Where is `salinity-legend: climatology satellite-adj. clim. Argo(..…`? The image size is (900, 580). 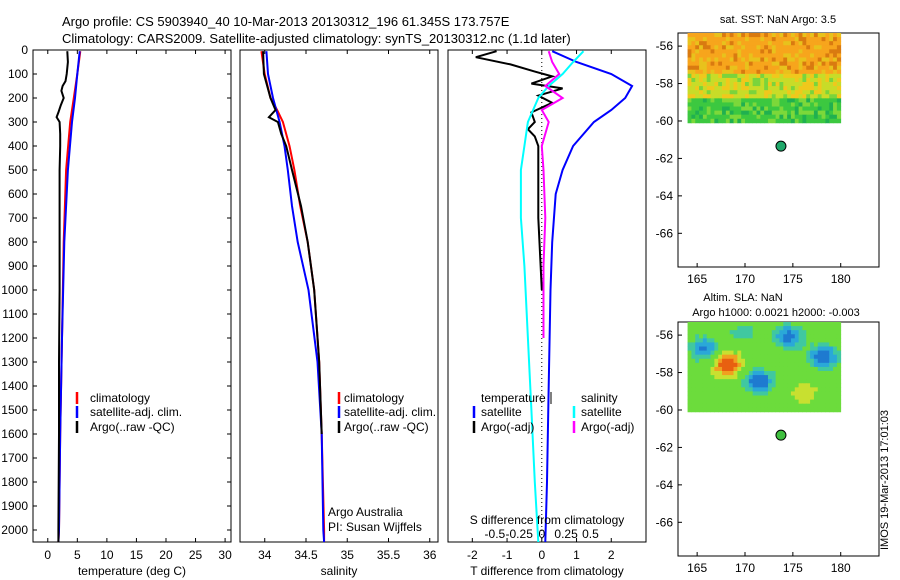 salinity-legend: climatology satellite-adj. clim. Argo(..… is located at coordinates (386, 412).